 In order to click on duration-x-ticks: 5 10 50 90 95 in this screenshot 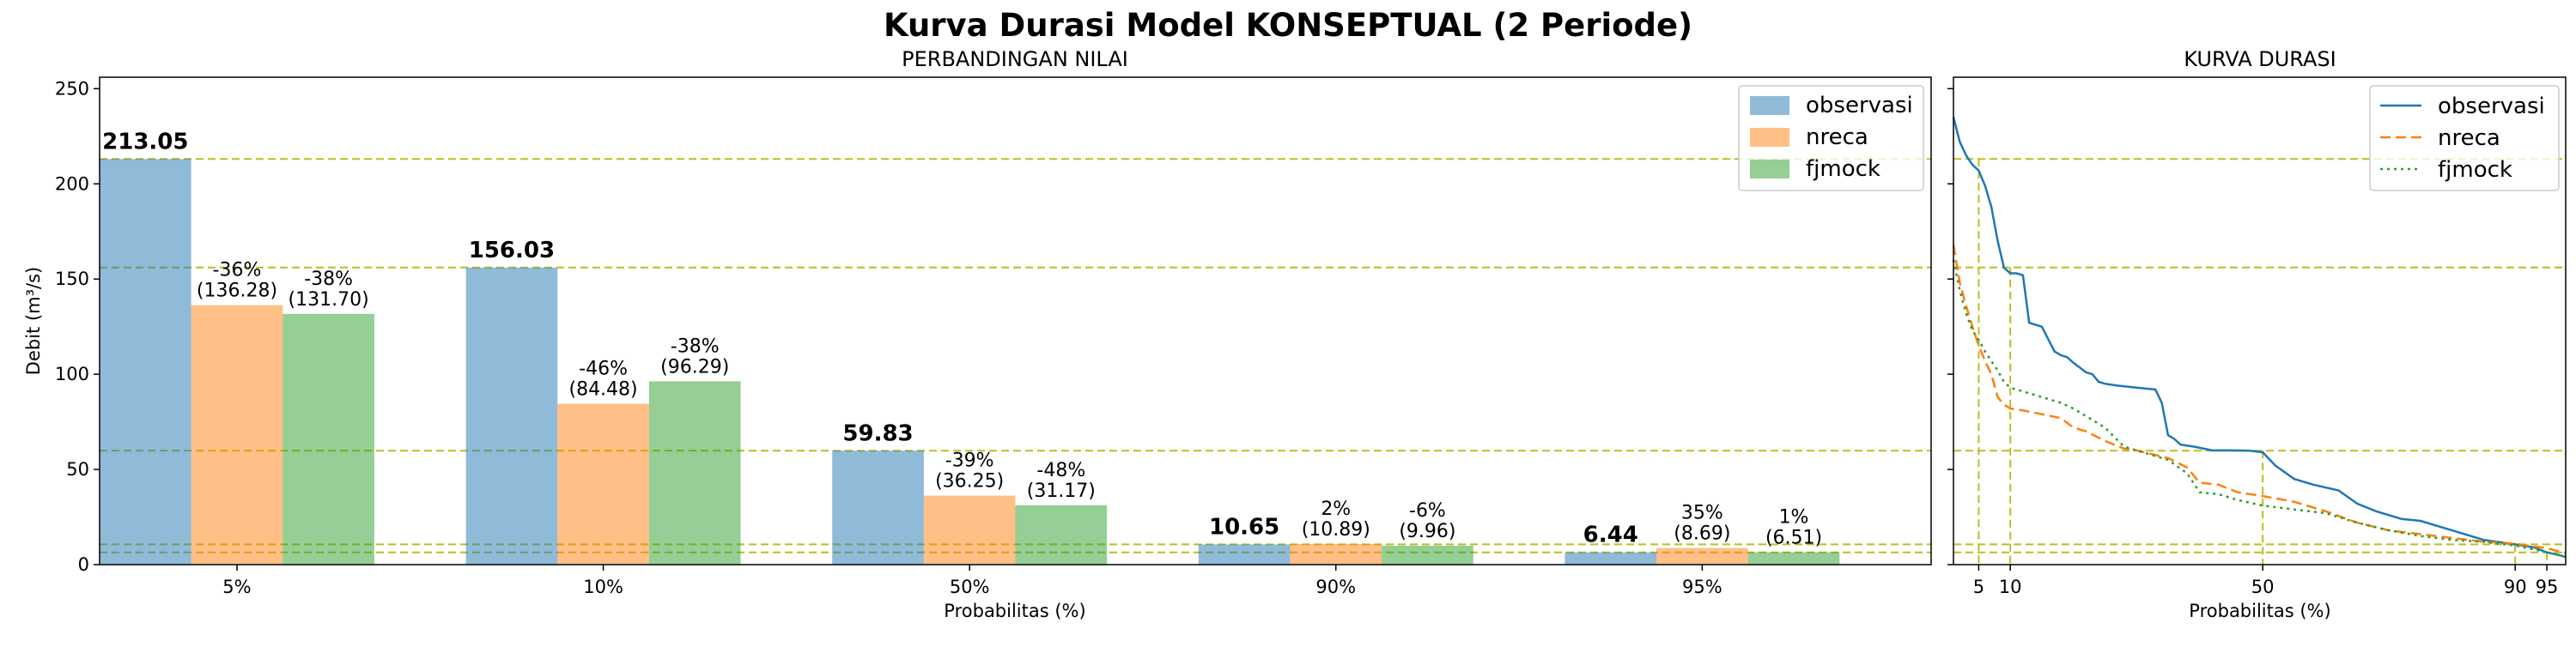, I will do `click(2266, 581)`.